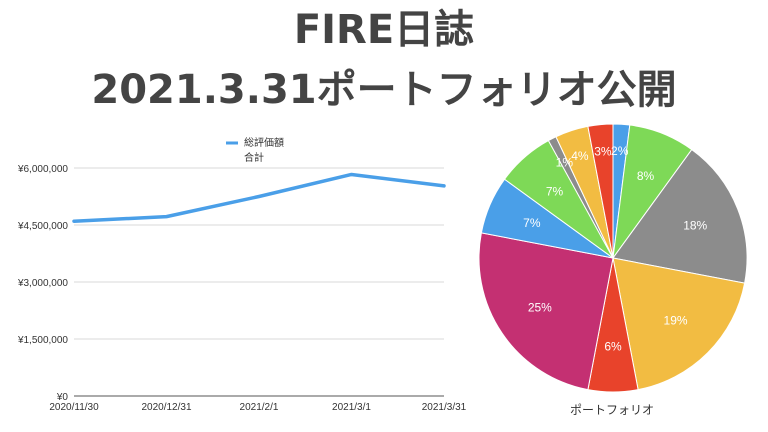  I want to click on y-tick-label: ¥0, so click(62, 397).